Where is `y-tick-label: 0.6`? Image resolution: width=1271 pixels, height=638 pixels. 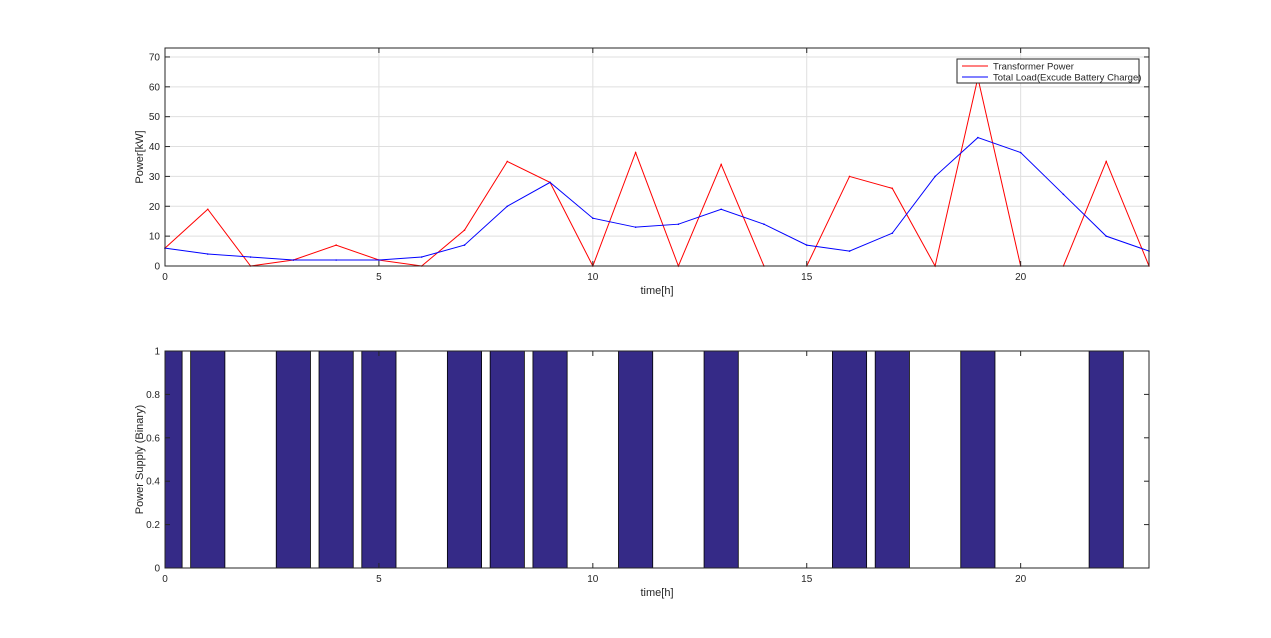 y-tick-label: 0.6 is located at coordinates (153, 438).